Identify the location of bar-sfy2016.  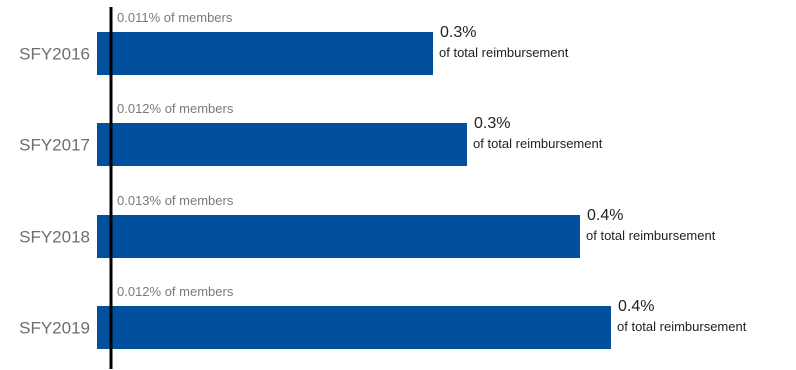
(265, 53).